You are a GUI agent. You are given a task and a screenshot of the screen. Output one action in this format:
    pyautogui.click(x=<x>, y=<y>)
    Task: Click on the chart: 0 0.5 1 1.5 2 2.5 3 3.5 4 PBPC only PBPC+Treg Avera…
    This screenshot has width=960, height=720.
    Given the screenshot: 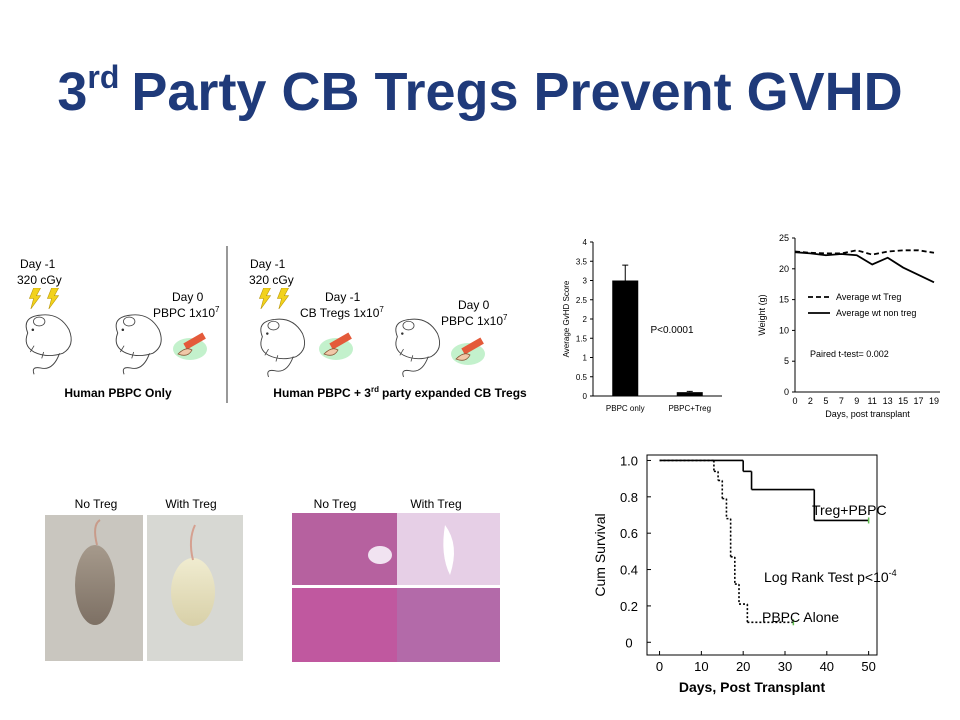 What is the action you would take?
    pyautogui.click(x=642, y=325)
    